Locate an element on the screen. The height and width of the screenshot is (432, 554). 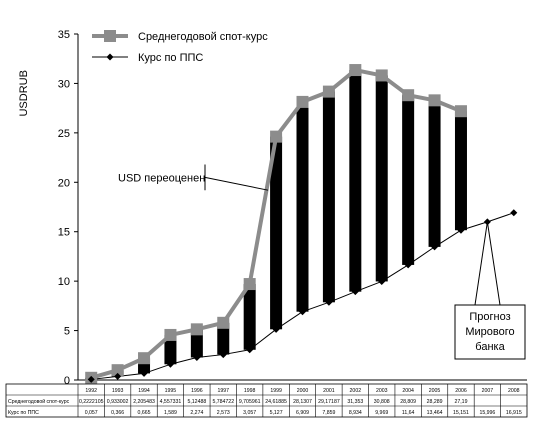
table-value-cell: 9,969 is located at coordinates (381, 413).